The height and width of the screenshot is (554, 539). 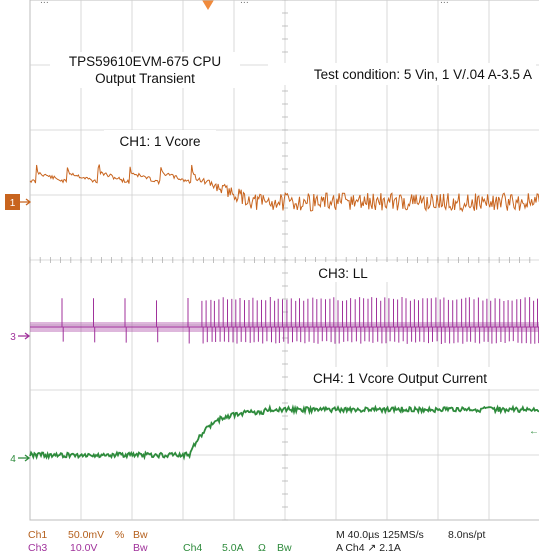 I want to click on ch4-marker-arrow, so click(x=24, y=458).